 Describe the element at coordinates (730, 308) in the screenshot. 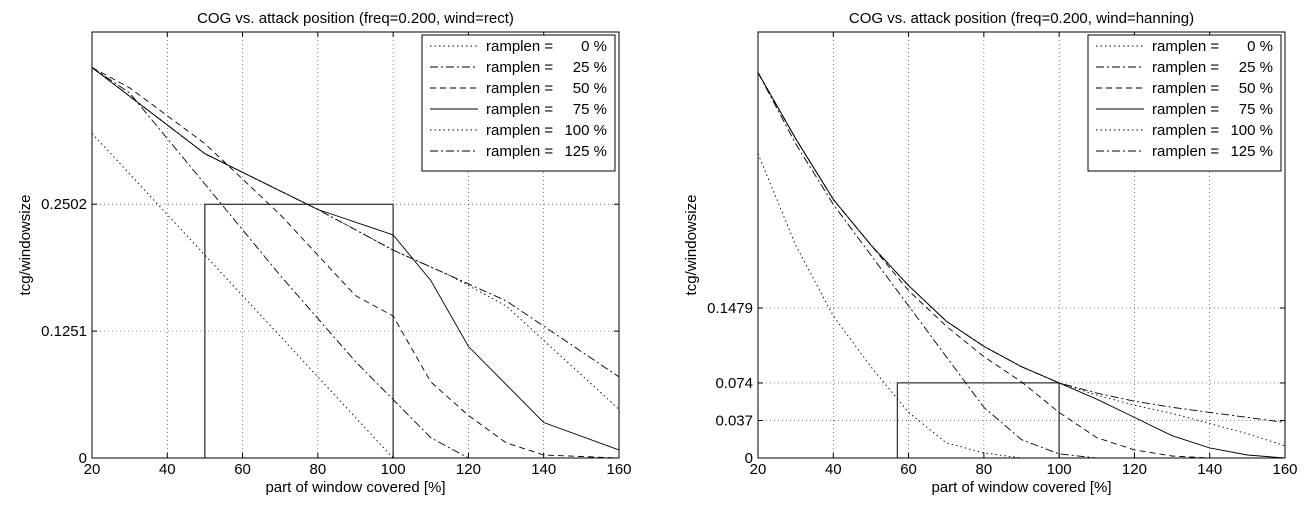

I see `y-tick-label: 0.1479` at that location.